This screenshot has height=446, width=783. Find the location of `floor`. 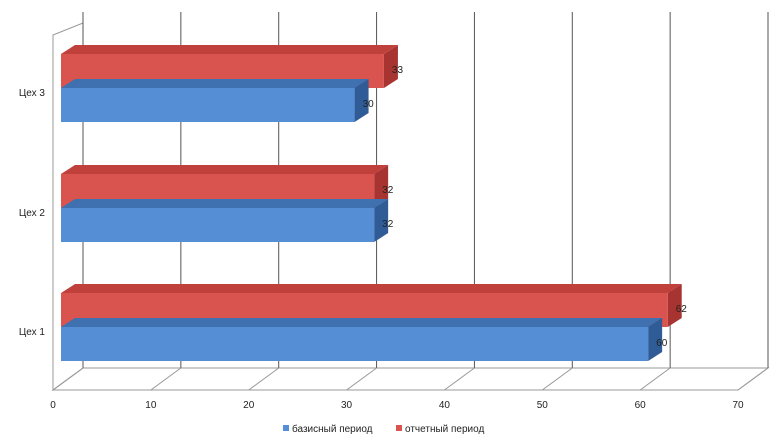

floor is located at coordinates (410, 379).